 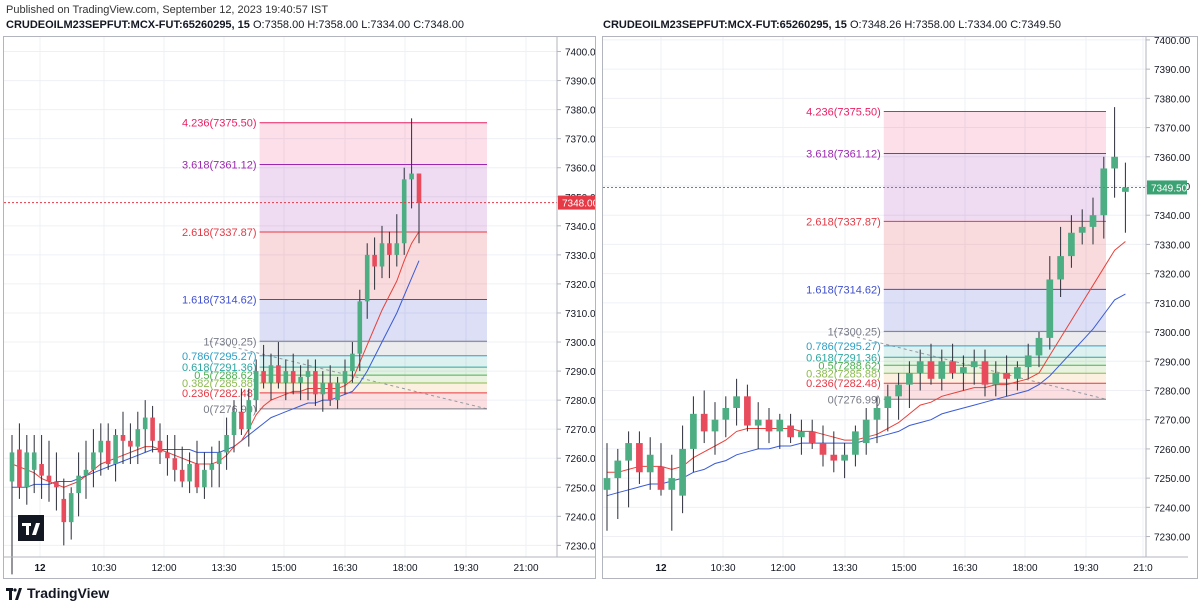 What do you see at coordinates (31, 528) in the screenshot?
I see `tv-watermark-bg` at bounding box center [31, 528].